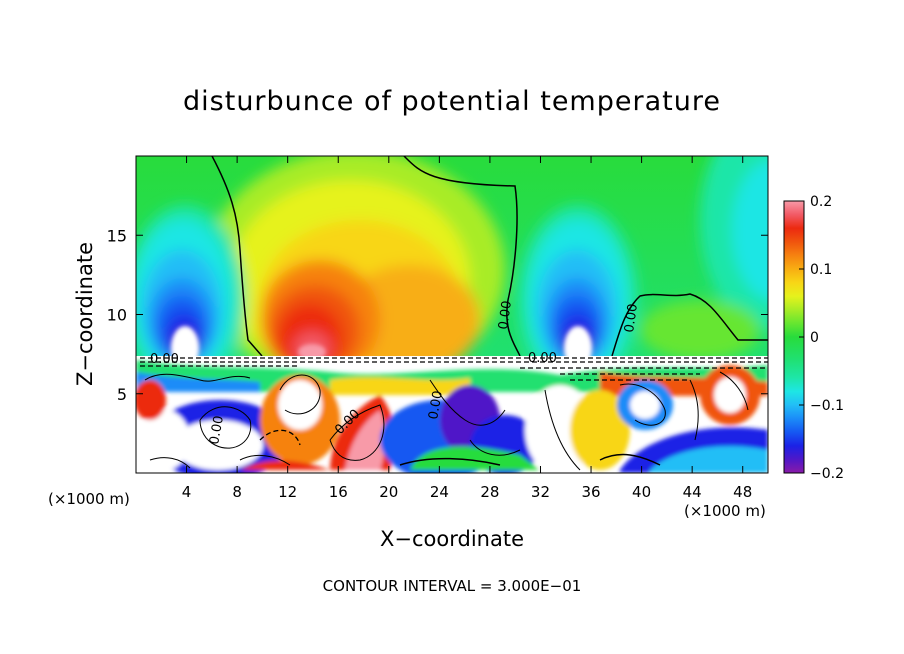  What do you see at coordinates (452, 101) in the screenshot?
I see `chart-title: disturbunce of potential temperature` at bounding box center [452, 101].